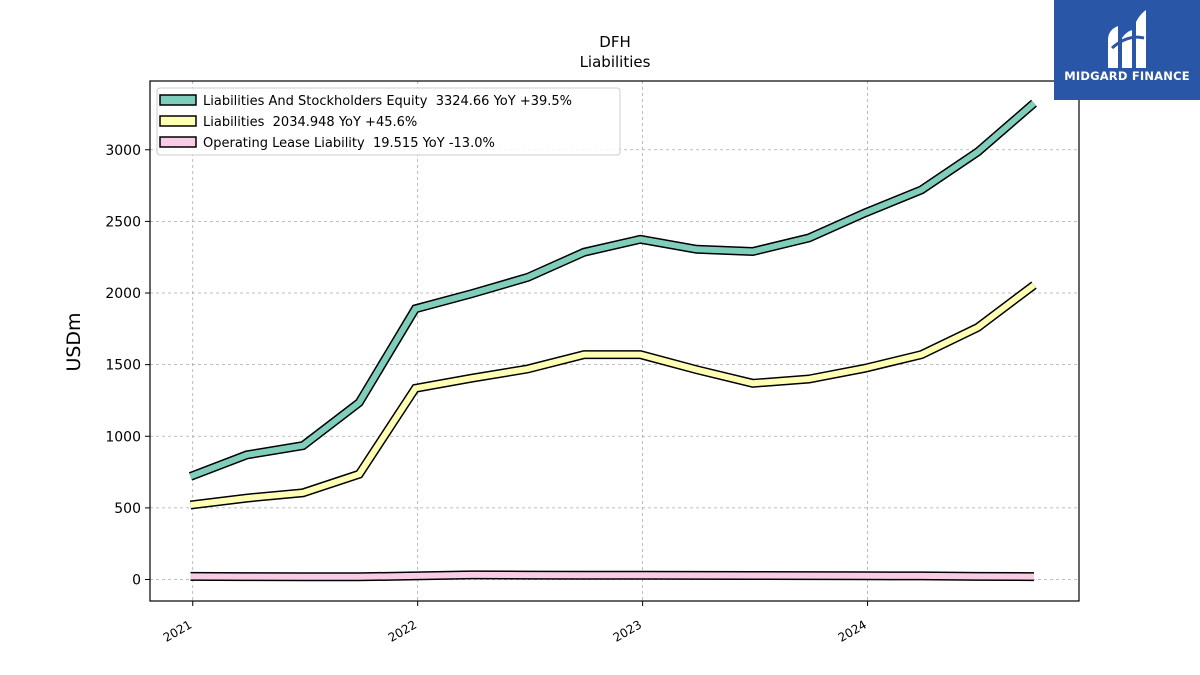 Image resolution: width=1200 pixels, height=675 pixels. What do you see at coordinates (123, 437) in the screenshot?
I see `y-tick-label: 1000` at bounding box center [123, 437].